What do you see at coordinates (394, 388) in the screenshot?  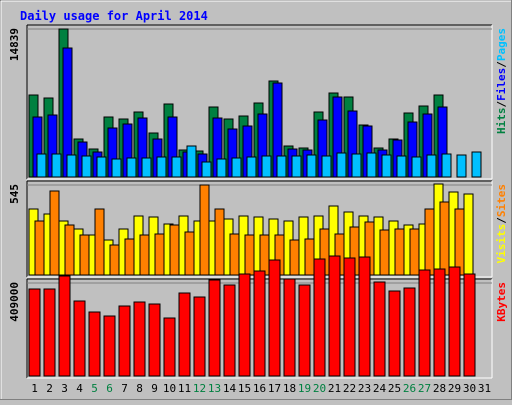 I see `x-tick-label: 25` at bounding box center [394, 388].